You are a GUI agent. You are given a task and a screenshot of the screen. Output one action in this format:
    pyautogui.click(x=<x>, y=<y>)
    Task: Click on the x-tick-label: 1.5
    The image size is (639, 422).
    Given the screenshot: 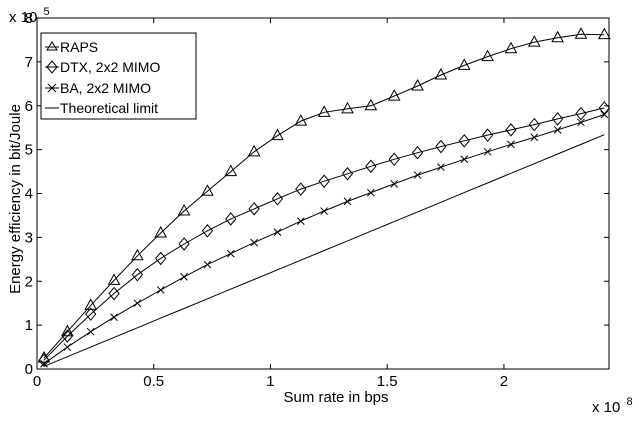 What is the action you would take?
    pyautogui.click(x=387, y=381)
    